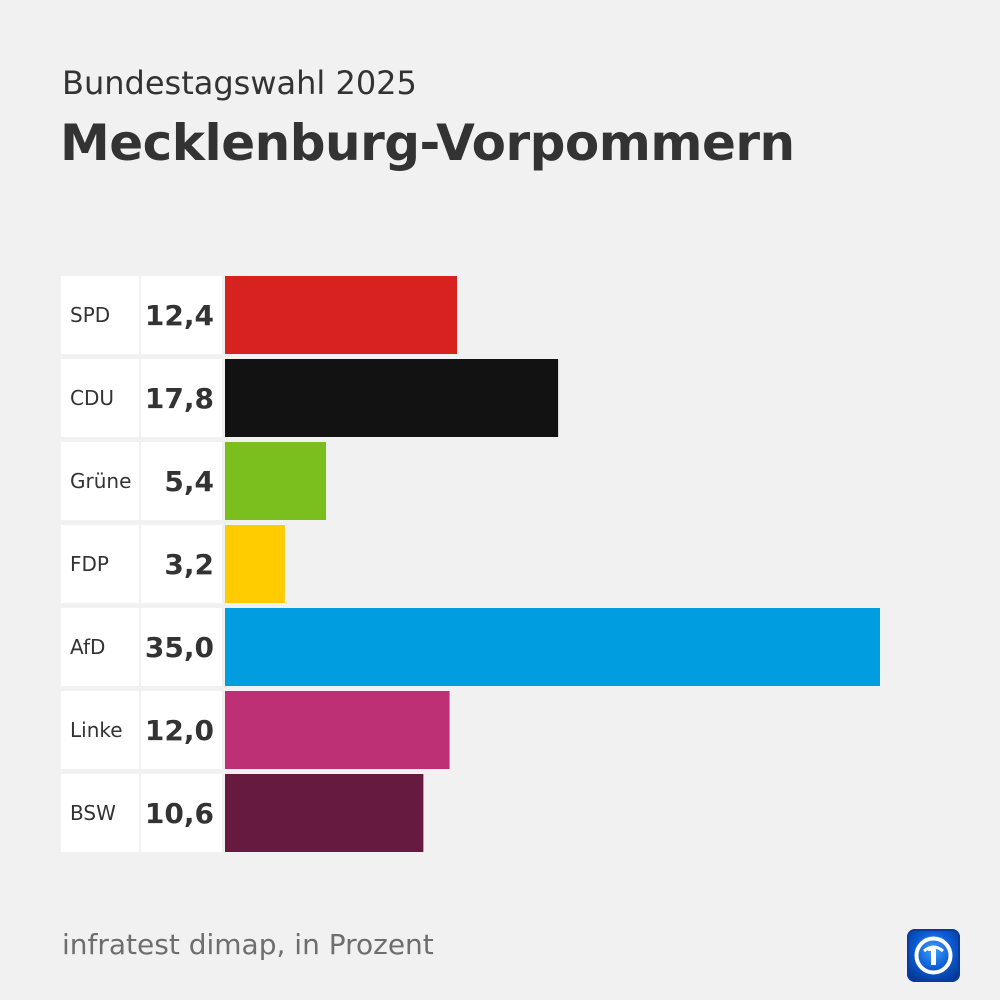  I want to click on party-label: BSW, so click(93, 813).